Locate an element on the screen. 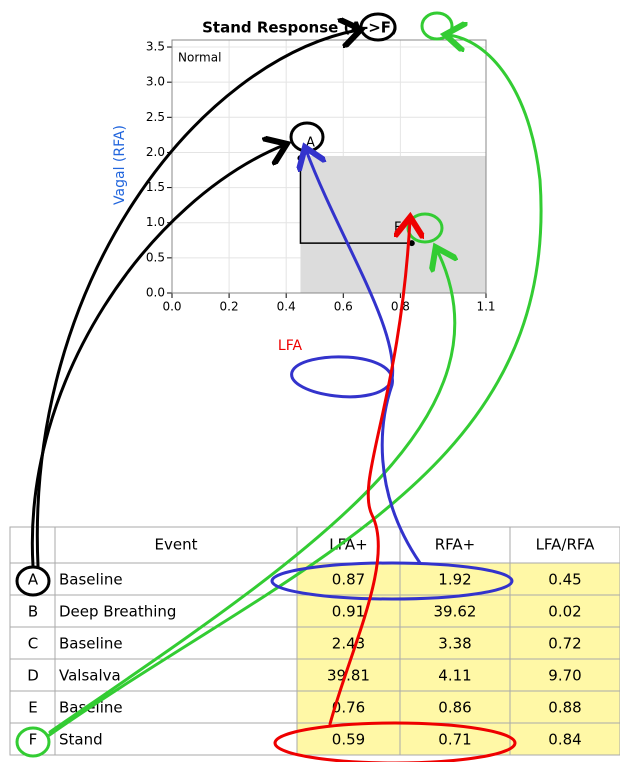 The width and height of the screenshot is (620, 766). cell-text: 0.91 is located at coordinates (348, 612).